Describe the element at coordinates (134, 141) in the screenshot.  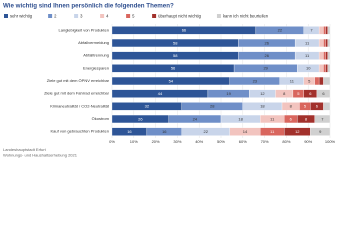
I see `x-tick-label: 10%` at that location.